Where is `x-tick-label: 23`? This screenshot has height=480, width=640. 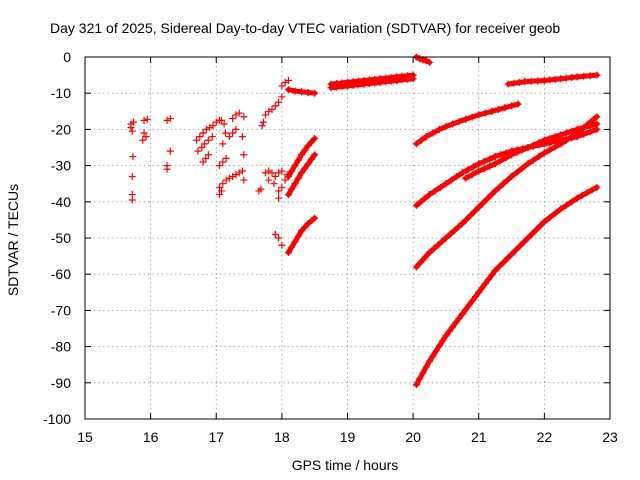
x-tick-label: 23 is located at coordinates (610, 437).